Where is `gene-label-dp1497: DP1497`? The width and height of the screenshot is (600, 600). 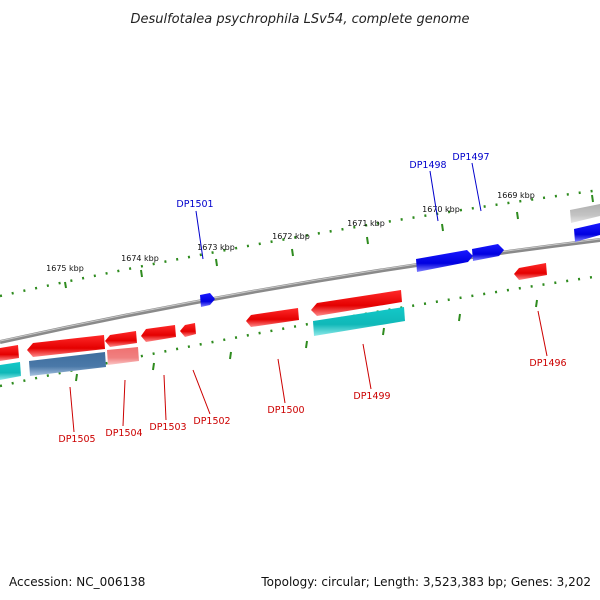 gene-label-dp1497: DP1497 is located at coordinates (470, 157).